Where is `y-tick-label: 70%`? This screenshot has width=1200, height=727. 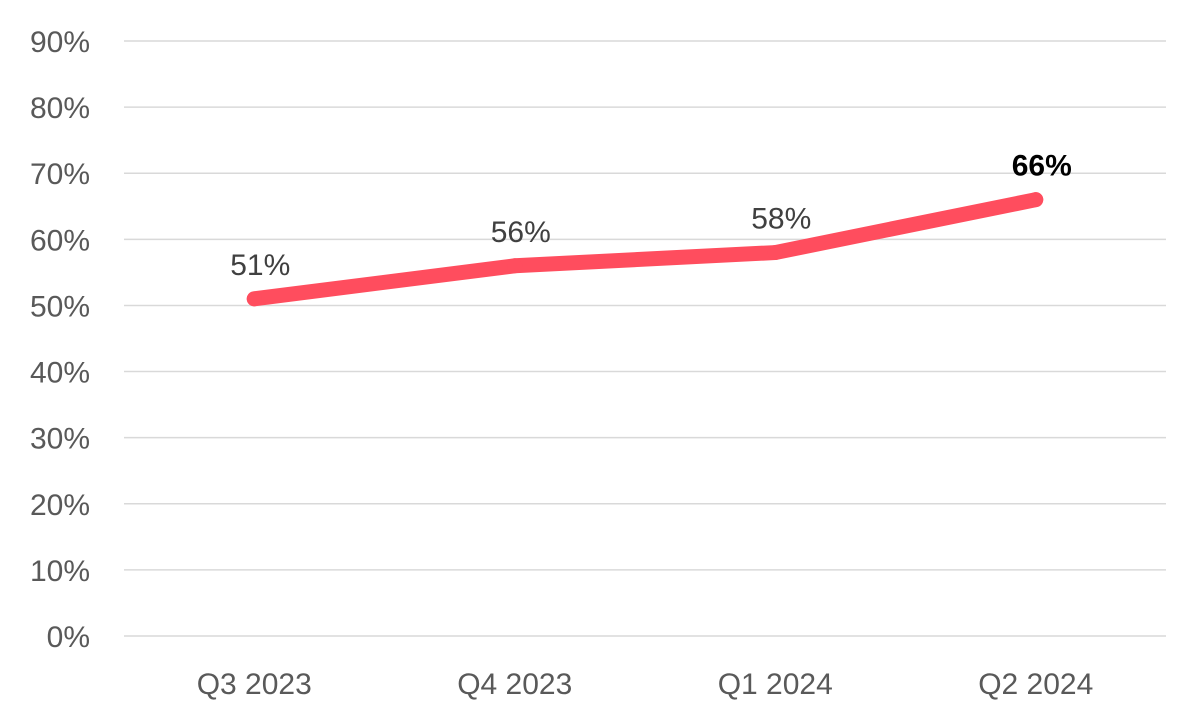
y-tick-label: 70% is located at coordinates (60, 174).